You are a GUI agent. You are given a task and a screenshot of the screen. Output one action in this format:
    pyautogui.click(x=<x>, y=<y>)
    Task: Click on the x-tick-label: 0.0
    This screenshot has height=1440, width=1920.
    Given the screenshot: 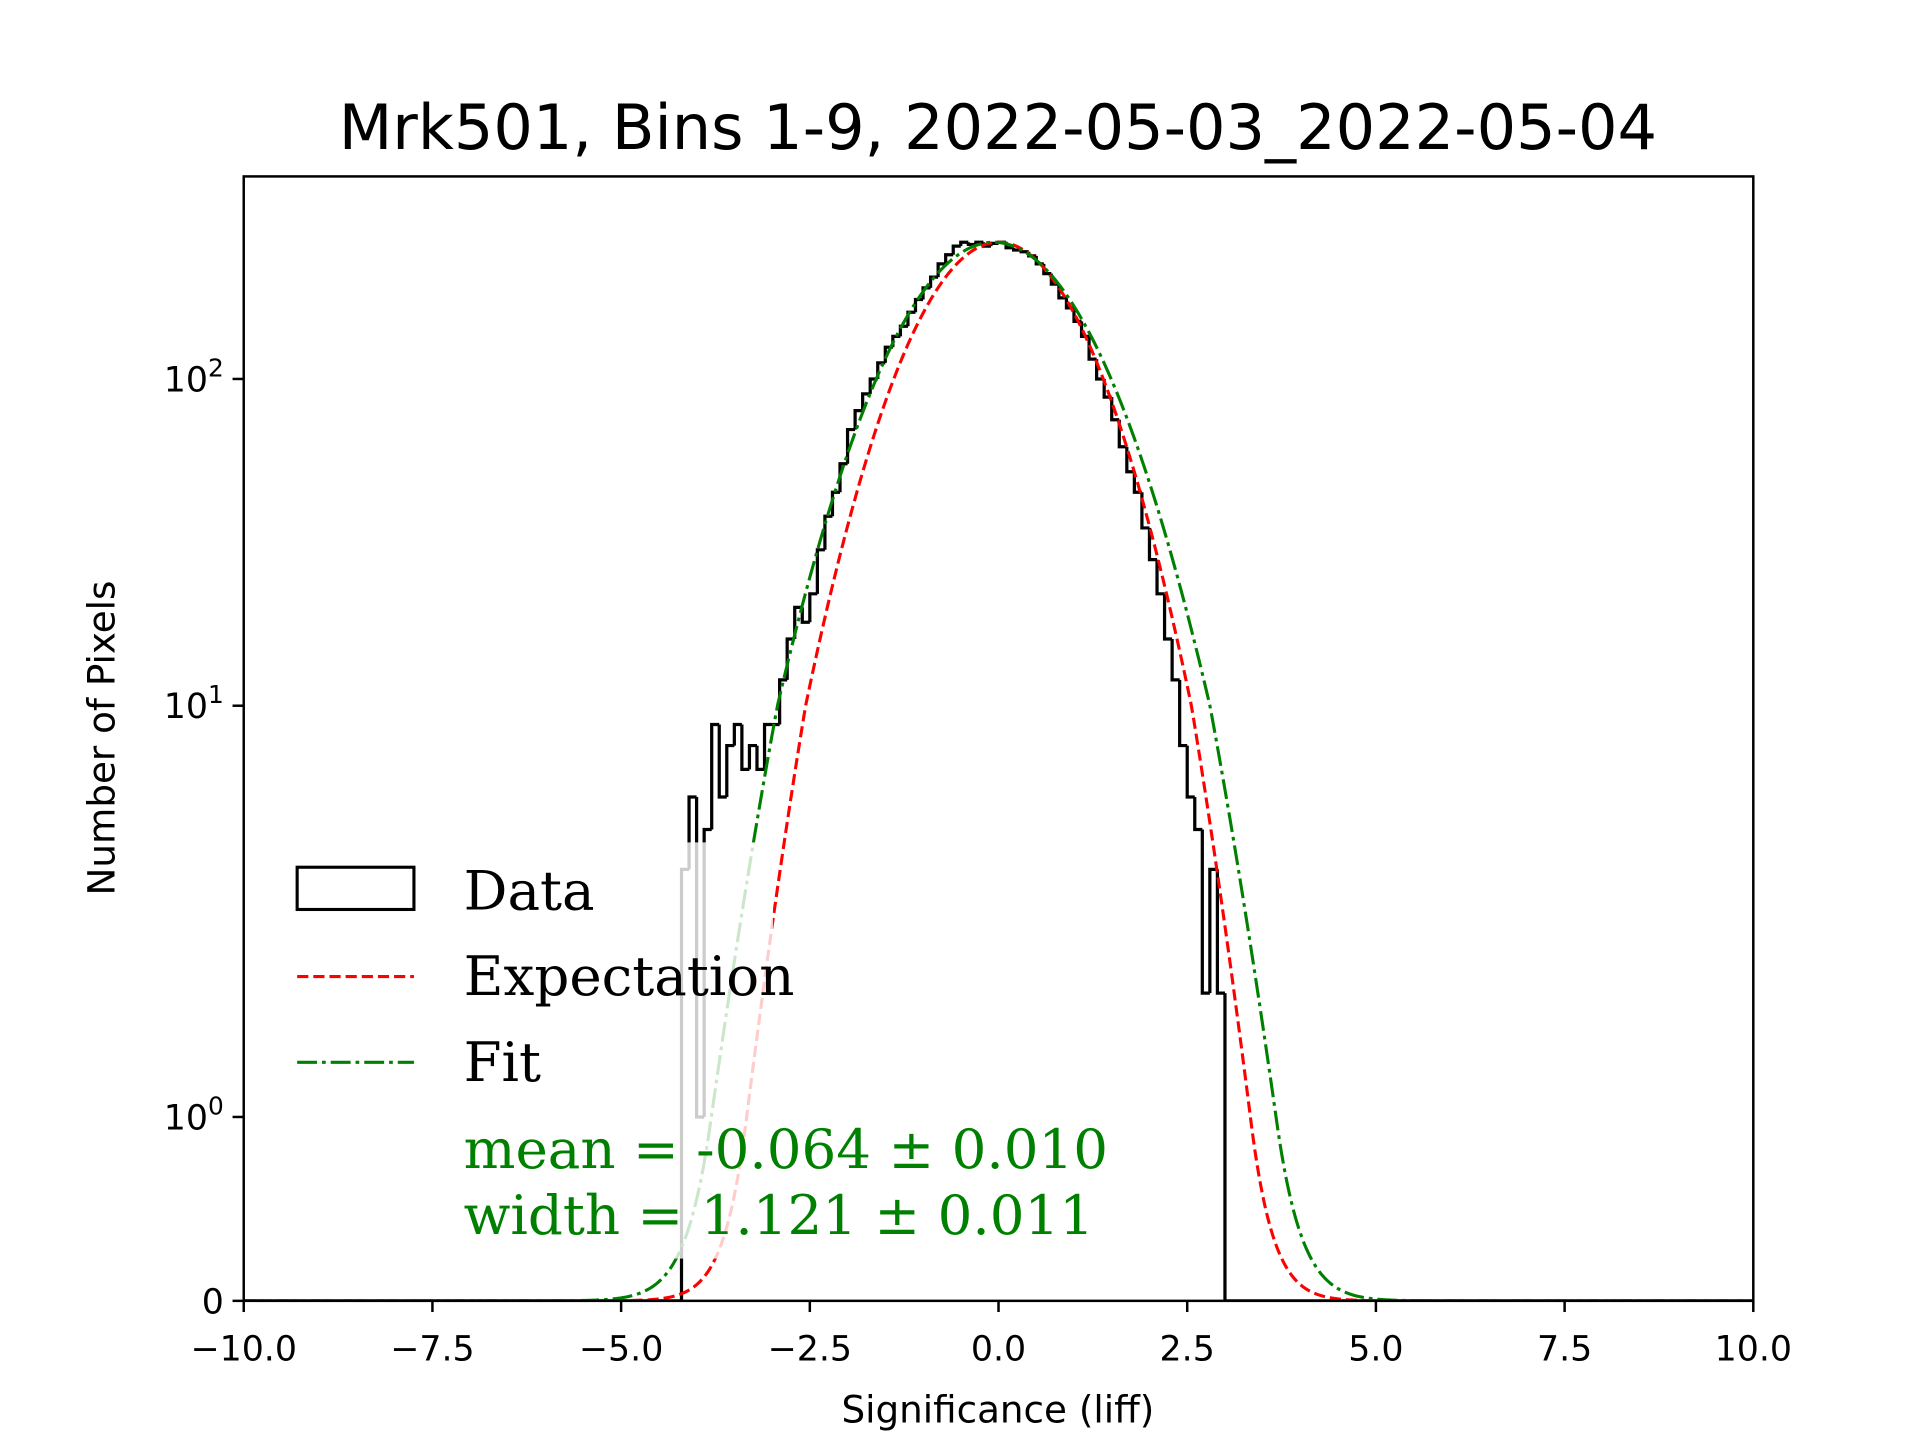 What is the action you would take?
    pyautogui.click(x=998, y=1349)
    